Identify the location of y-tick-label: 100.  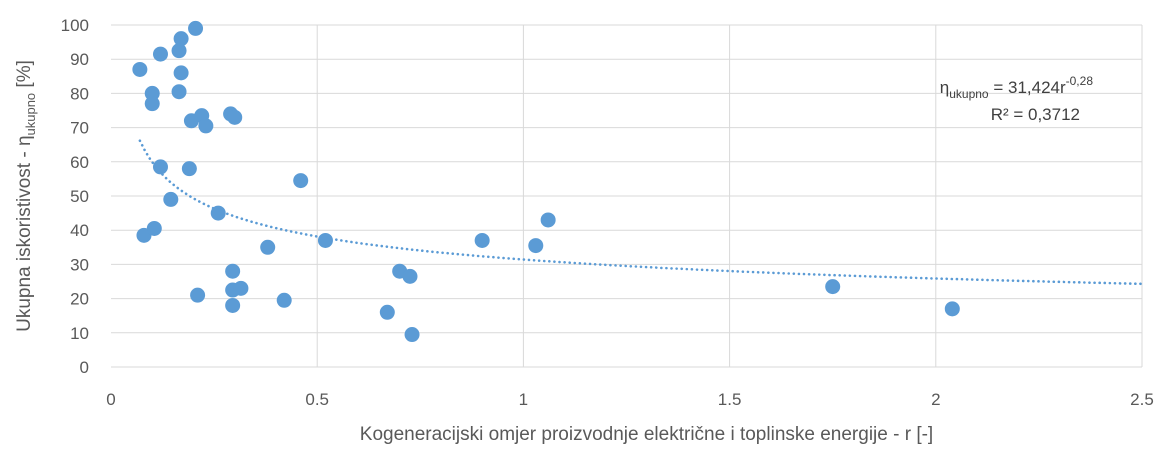
(75, 25).